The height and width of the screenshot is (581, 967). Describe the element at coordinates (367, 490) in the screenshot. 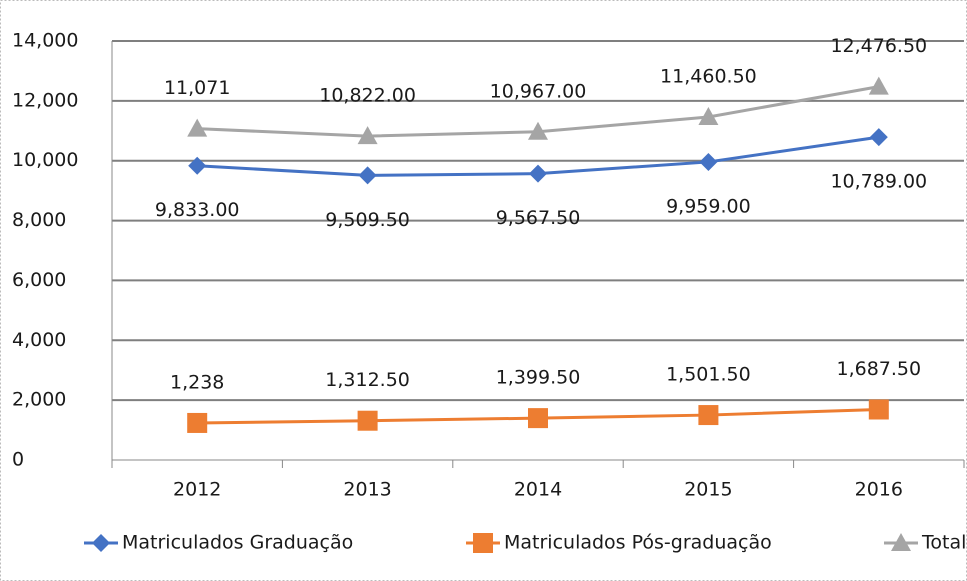

I see `x-tick-label: 2013` at that location.